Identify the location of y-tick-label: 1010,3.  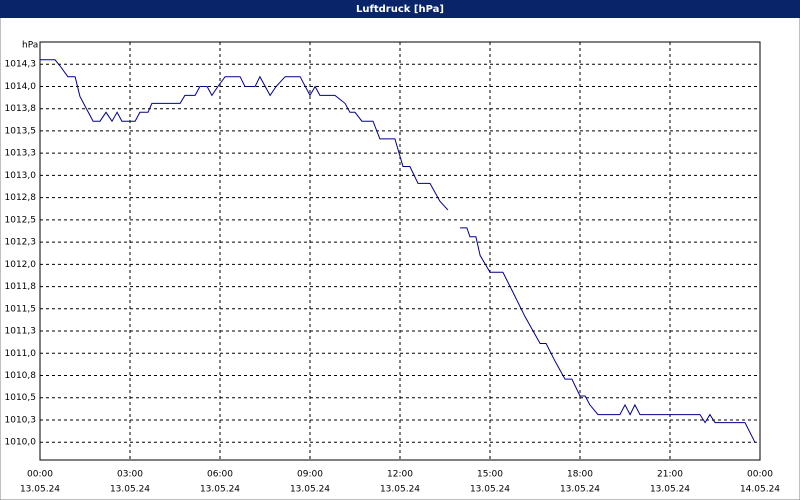
(21, 420).